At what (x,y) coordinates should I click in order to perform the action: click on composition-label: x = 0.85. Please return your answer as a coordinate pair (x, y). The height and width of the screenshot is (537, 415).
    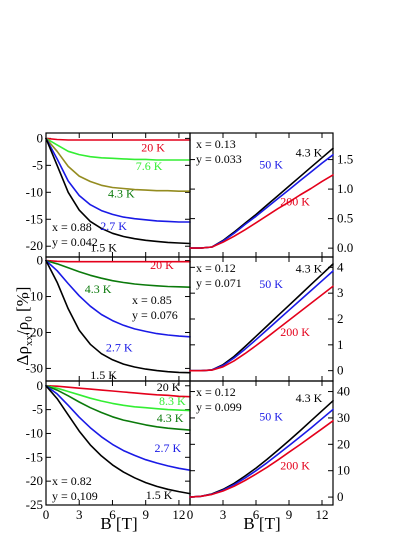
    Looking at the image, I should click on (152, 300).